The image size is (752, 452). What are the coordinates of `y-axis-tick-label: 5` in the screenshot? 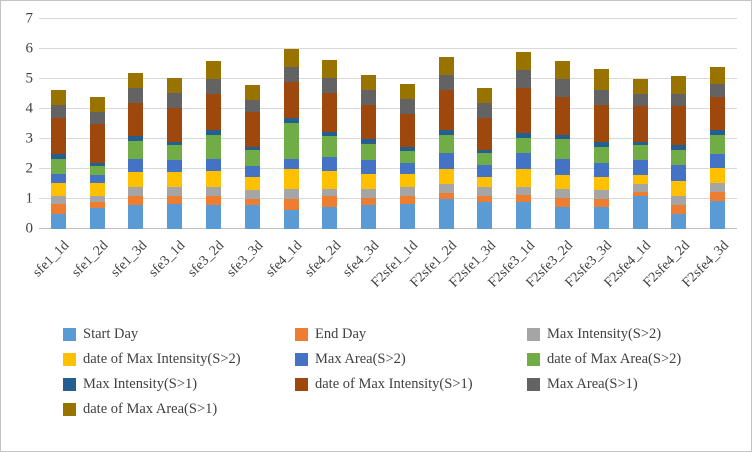 It's located at (29, 78).